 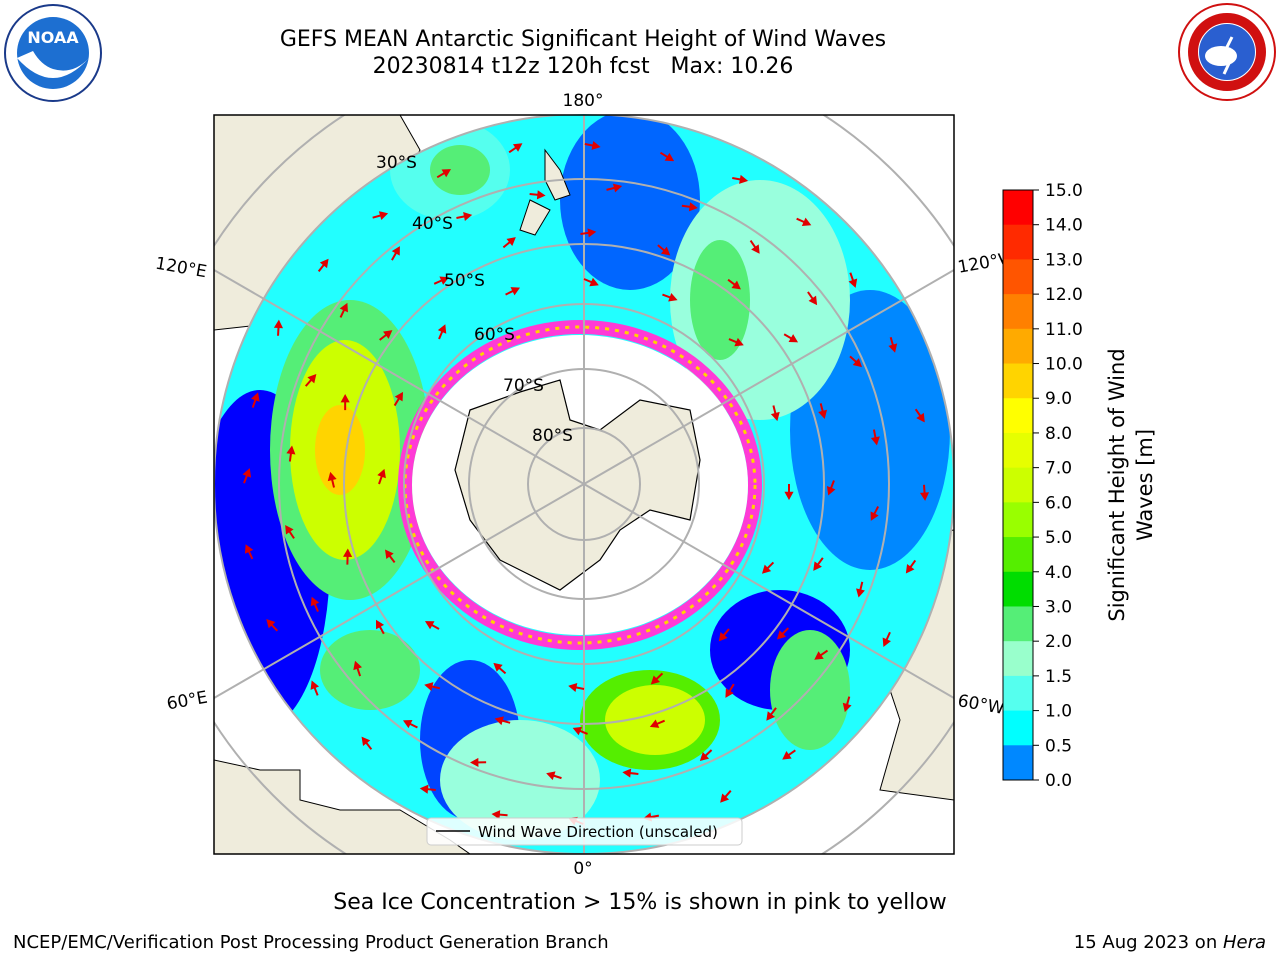 What do you see at coordinates (1064, 330) in the screenshot?
I see `colorbar-tick-label: 11.0` at bounding box center [1064, 330].